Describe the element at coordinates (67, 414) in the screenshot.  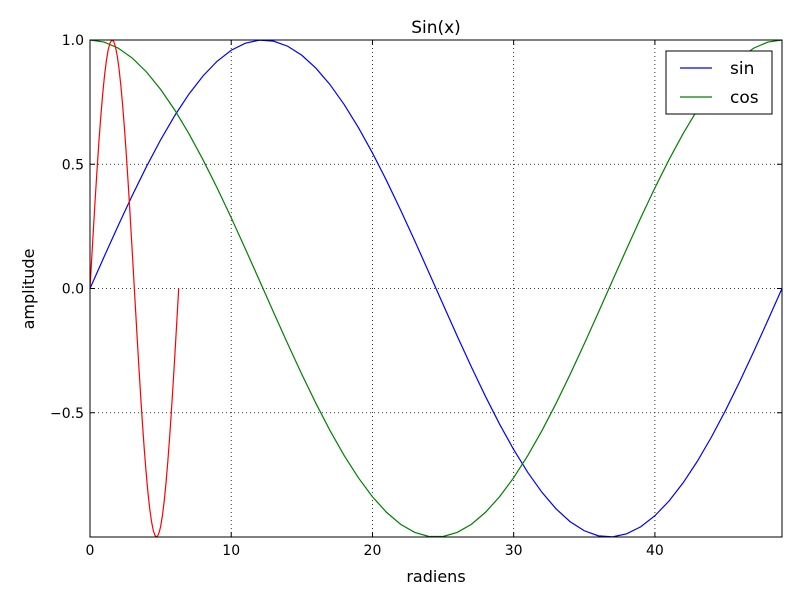
I see `y-tick-label: −0.5` at that location.